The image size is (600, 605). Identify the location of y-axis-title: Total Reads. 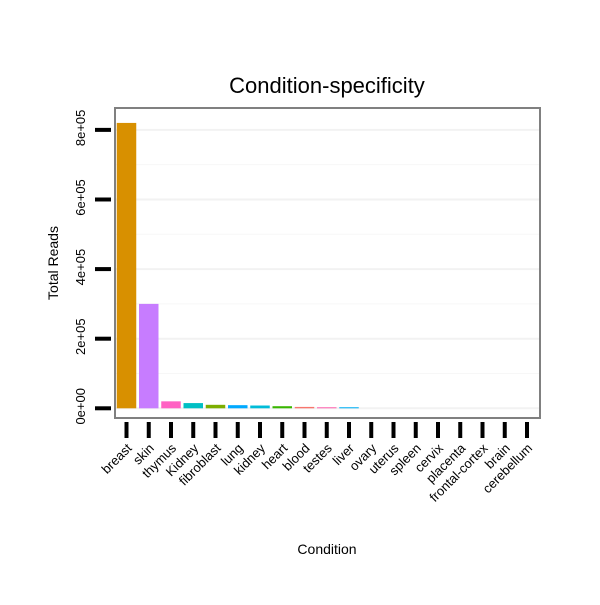
(53, 263).